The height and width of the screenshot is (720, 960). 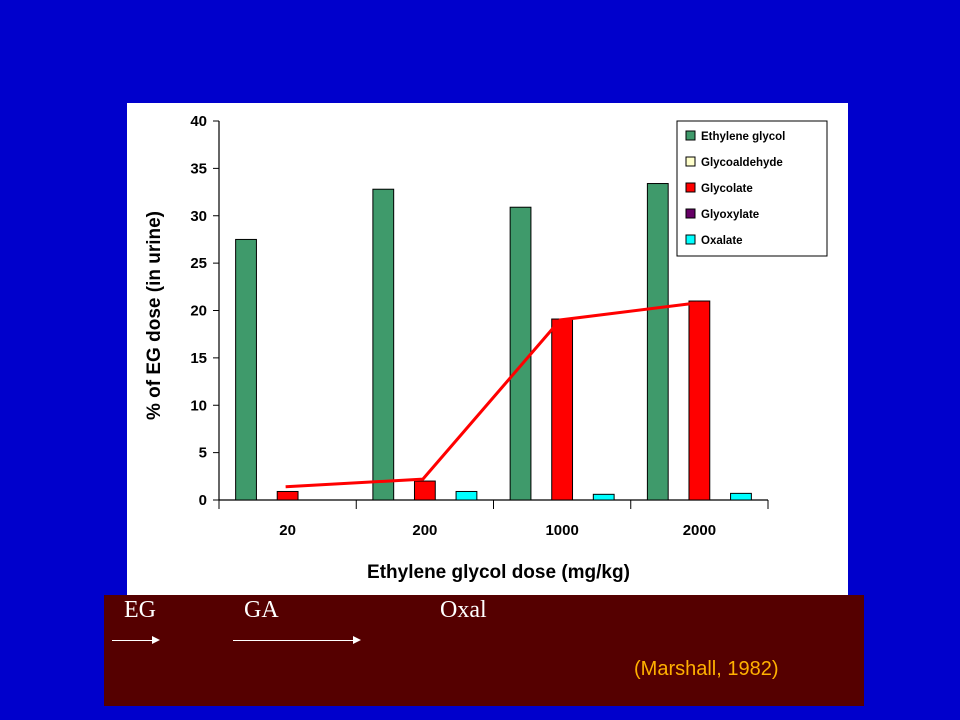 I want to click on legend-label: Glycolate, so click(x=727, y=189).